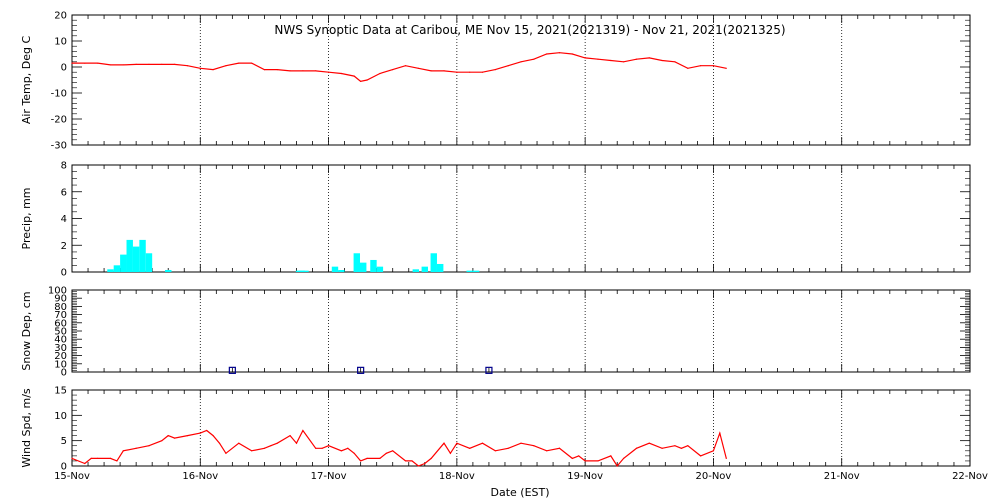 This screenshot has height=500, width=1000. What do you see at coordinates (519, 492) in the screenshot?
I see `x-axis-title: Date (EST)` at bounding box center [519, 492].